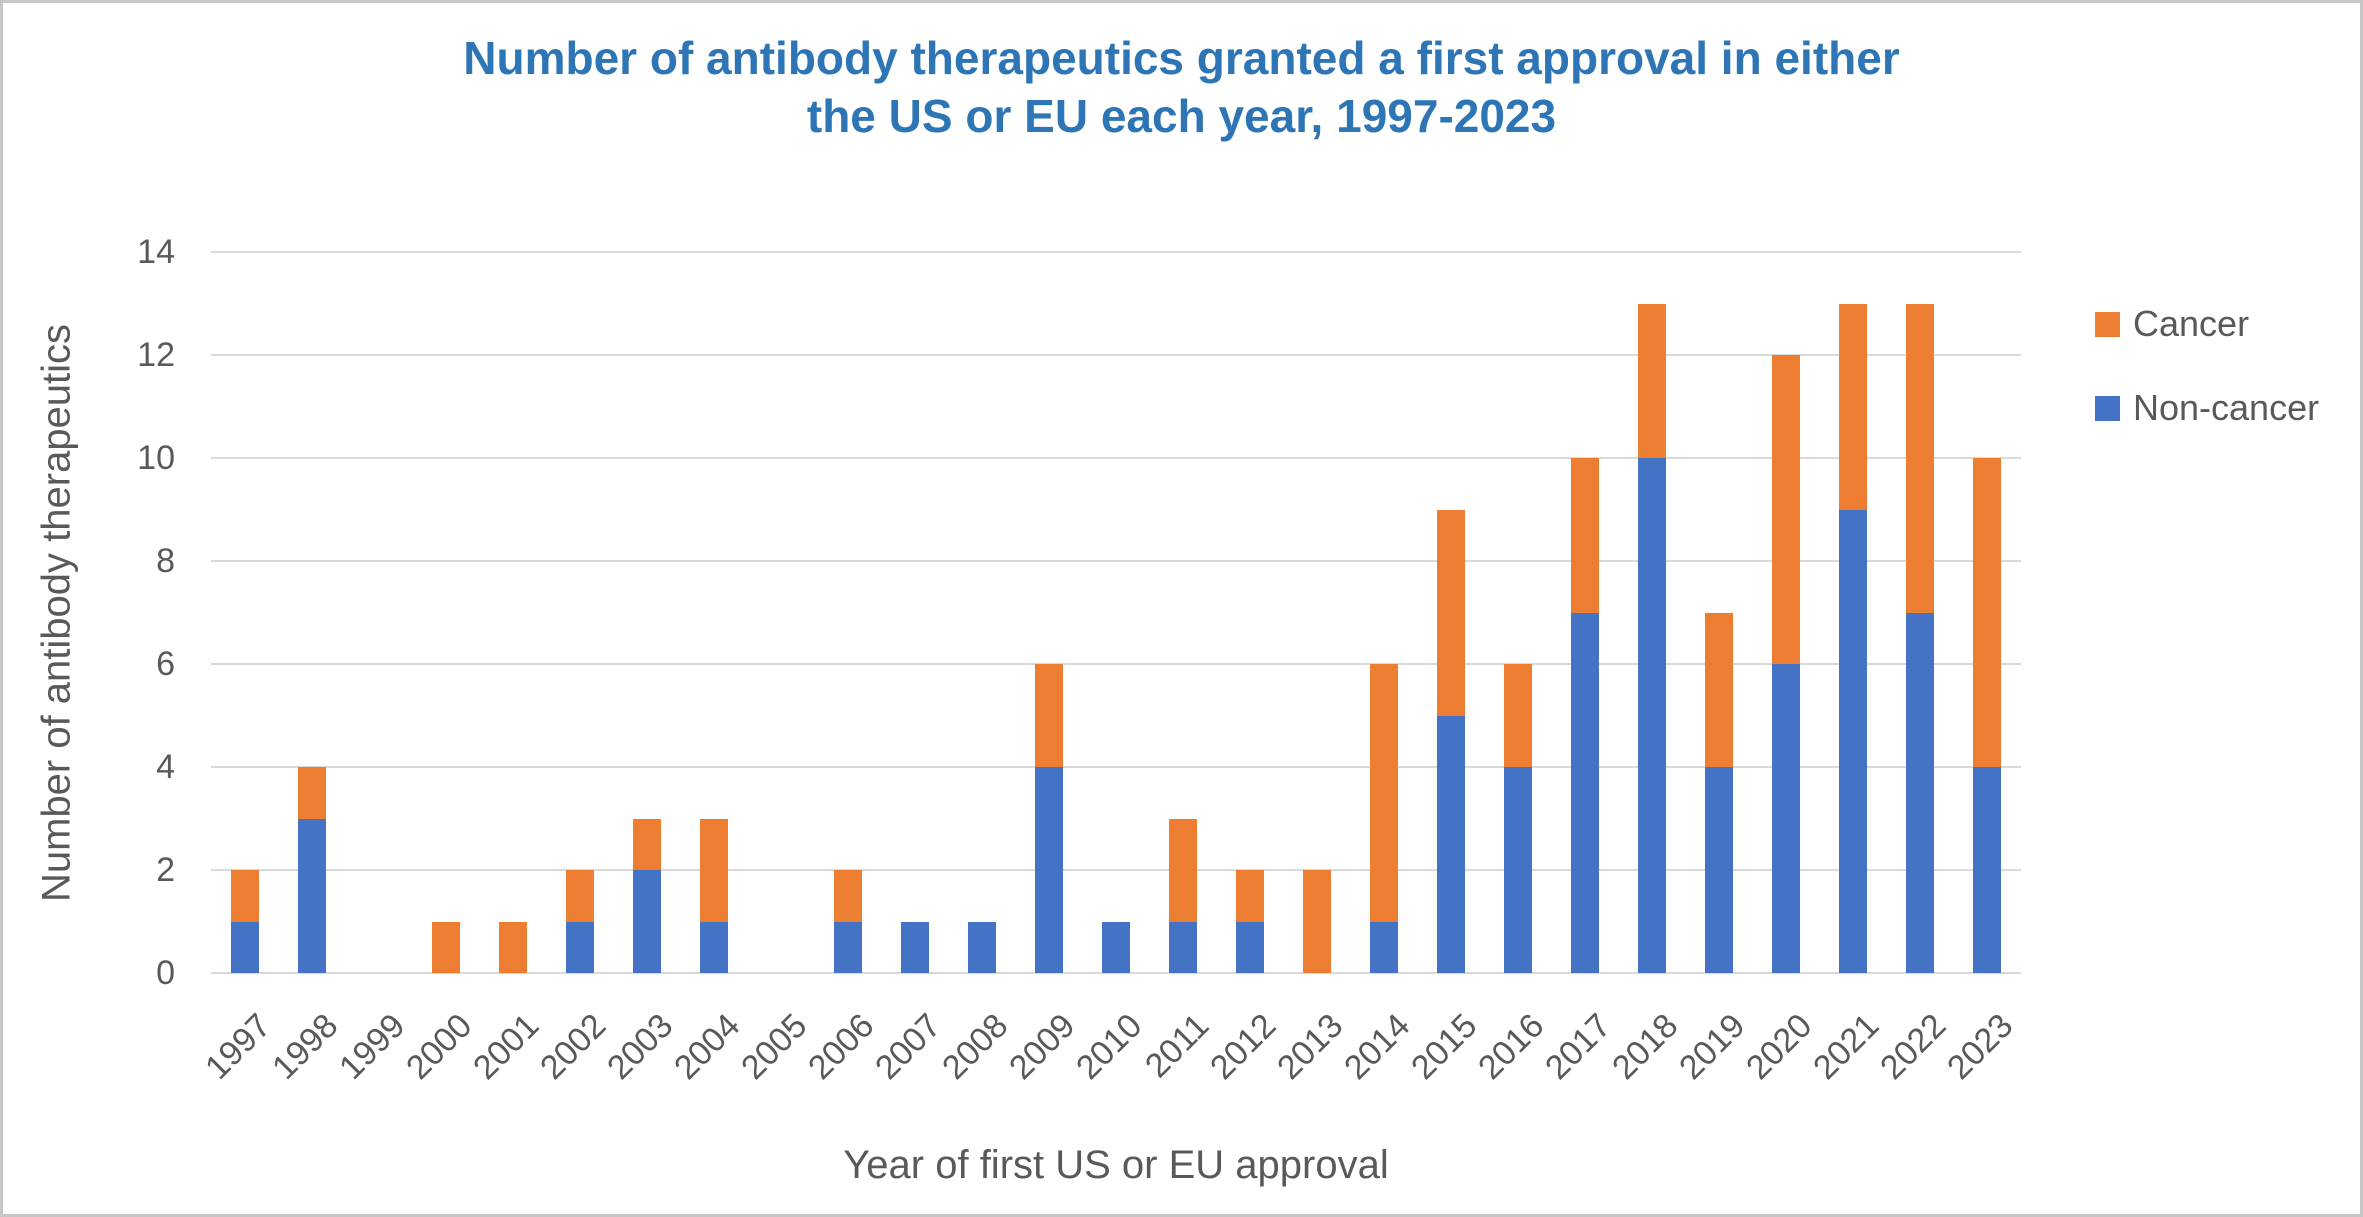 The height and width of the screenshot is (1217, 2363). What do you see at coordinates (165, 664) in the screenshot?
I see `y-tick-label-6: 6` at bounding box center [165, 664].